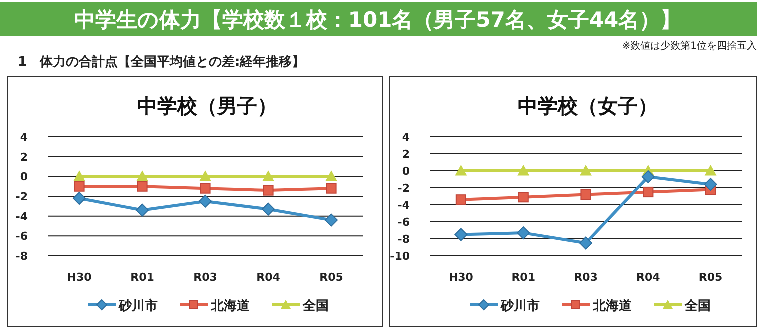  I want to click on text: 1 体力の合計点【全国平均値との差:経年推移】, so click(162, 62).